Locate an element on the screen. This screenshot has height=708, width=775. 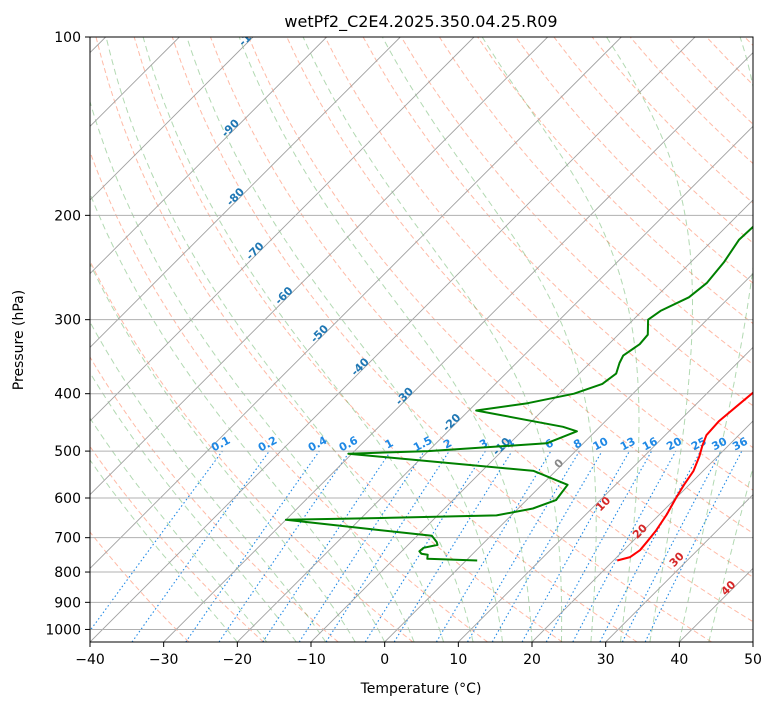
x-tick-label: 0 is located at coordinates (384, 660).